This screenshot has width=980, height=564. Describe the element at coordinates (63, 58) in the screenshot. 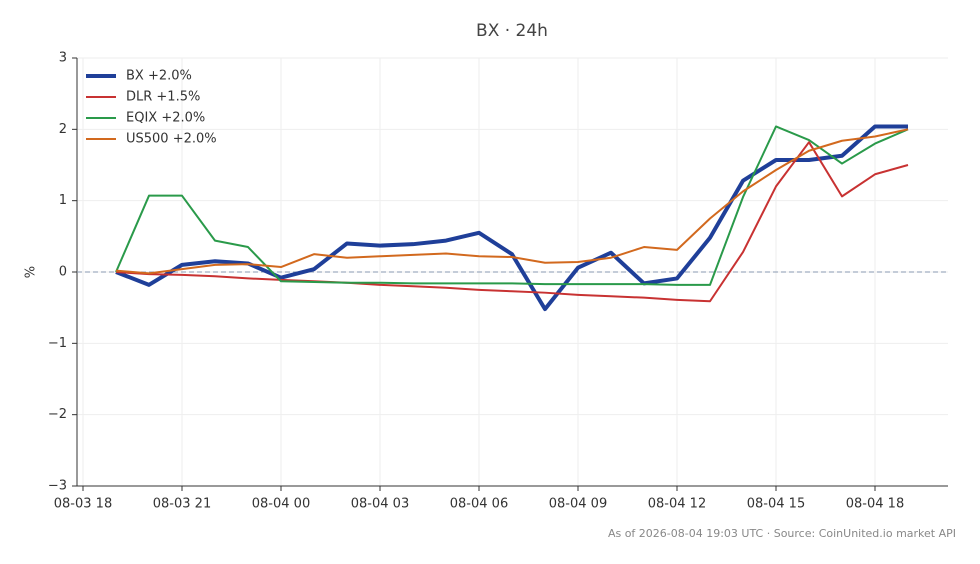

I see `y-tick-label: 3` at that location.